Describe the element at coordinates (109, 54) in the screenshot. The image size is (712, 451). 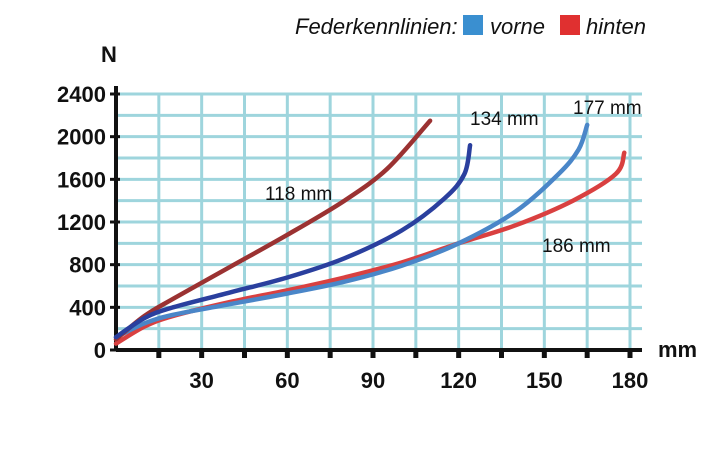
I see `y-axis-unit: N` at that location.